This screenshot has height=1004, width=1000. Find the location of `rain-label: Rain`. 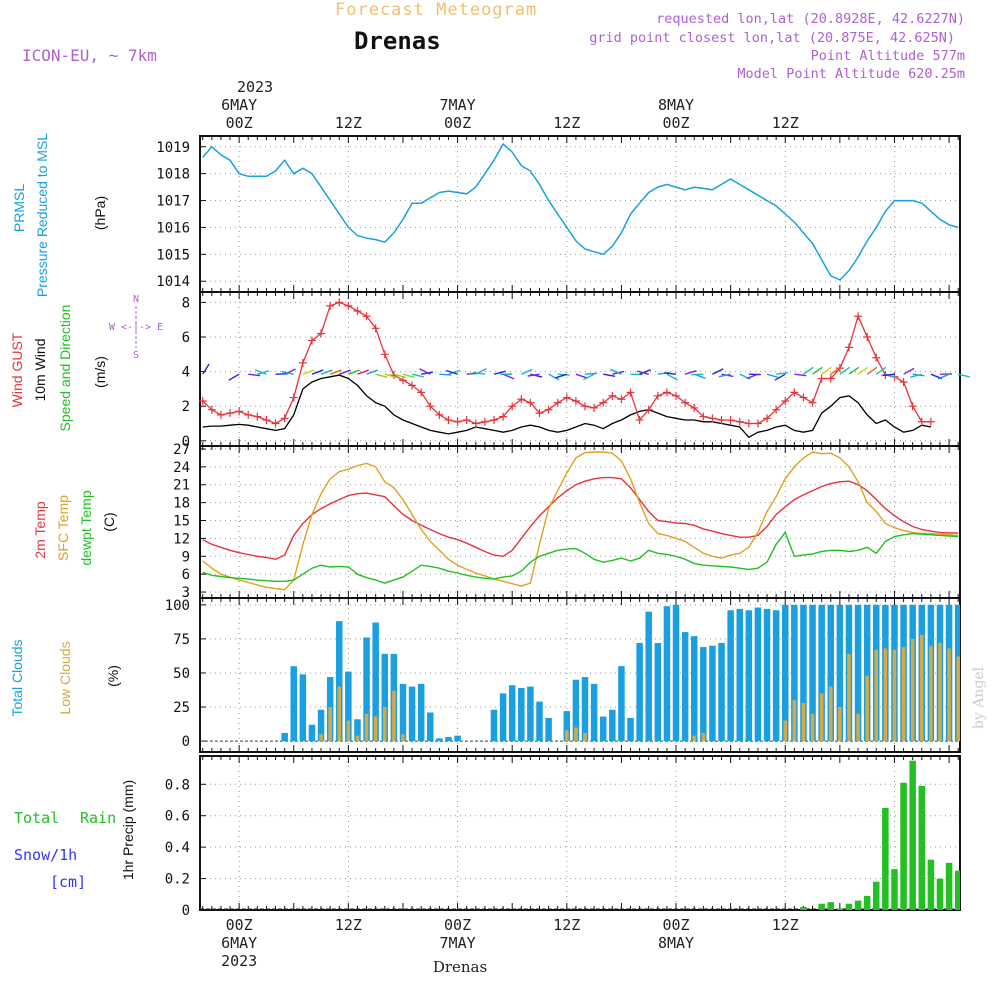

rain-label: Rain is located at coordinates (98, 818).